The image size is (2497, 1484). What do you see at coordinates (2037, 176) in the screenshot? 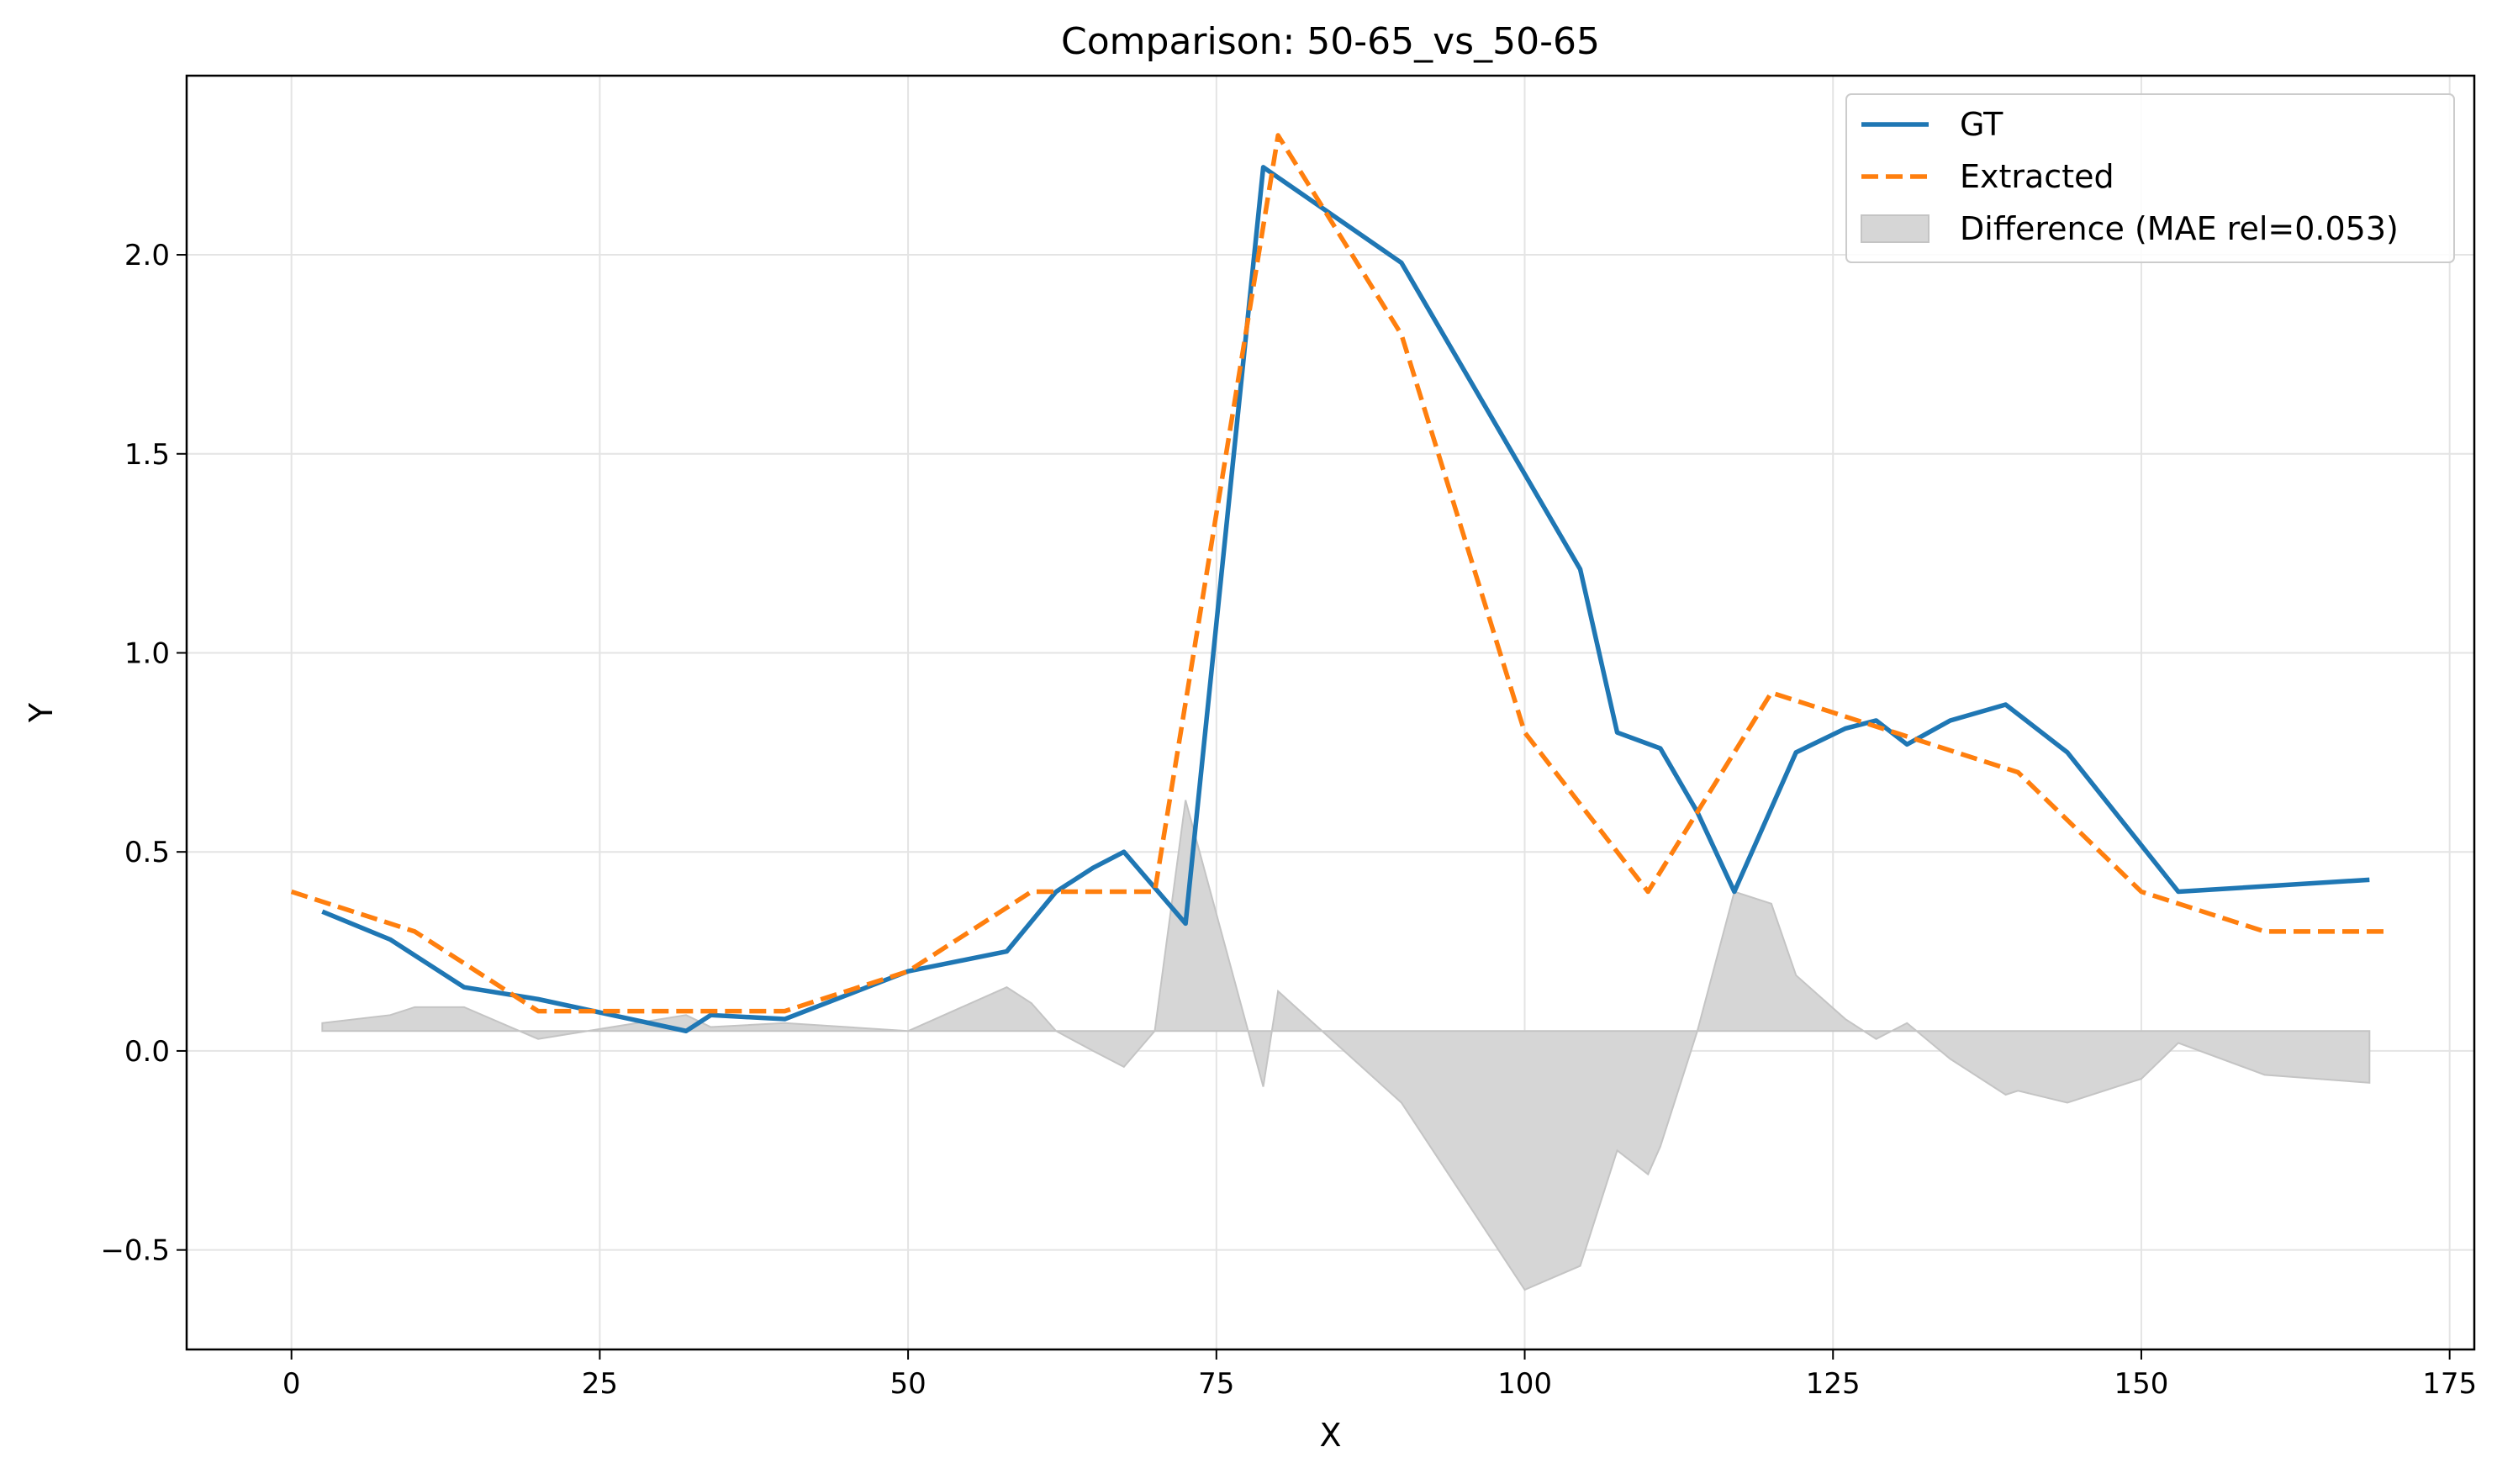
I see `legend-label: Extracted` at bounding box center [2037, 176].